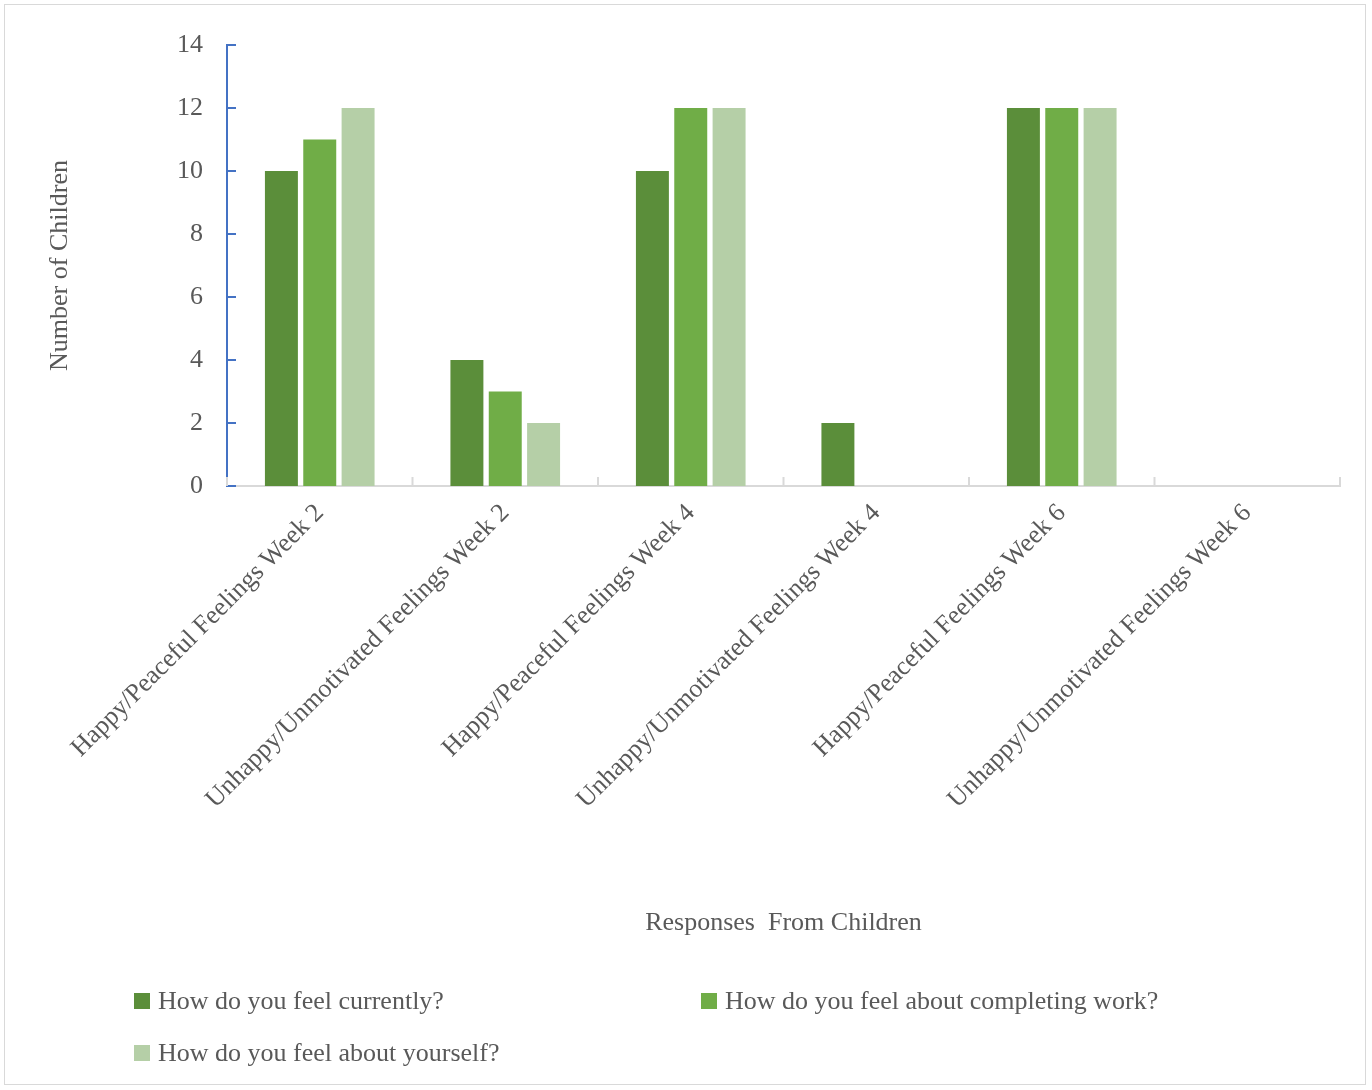  What do you see at coordinates (301, 1001) in the screenshot?
I see `legend-label: How do you feel currently?` at bounding box center [301, 1001].